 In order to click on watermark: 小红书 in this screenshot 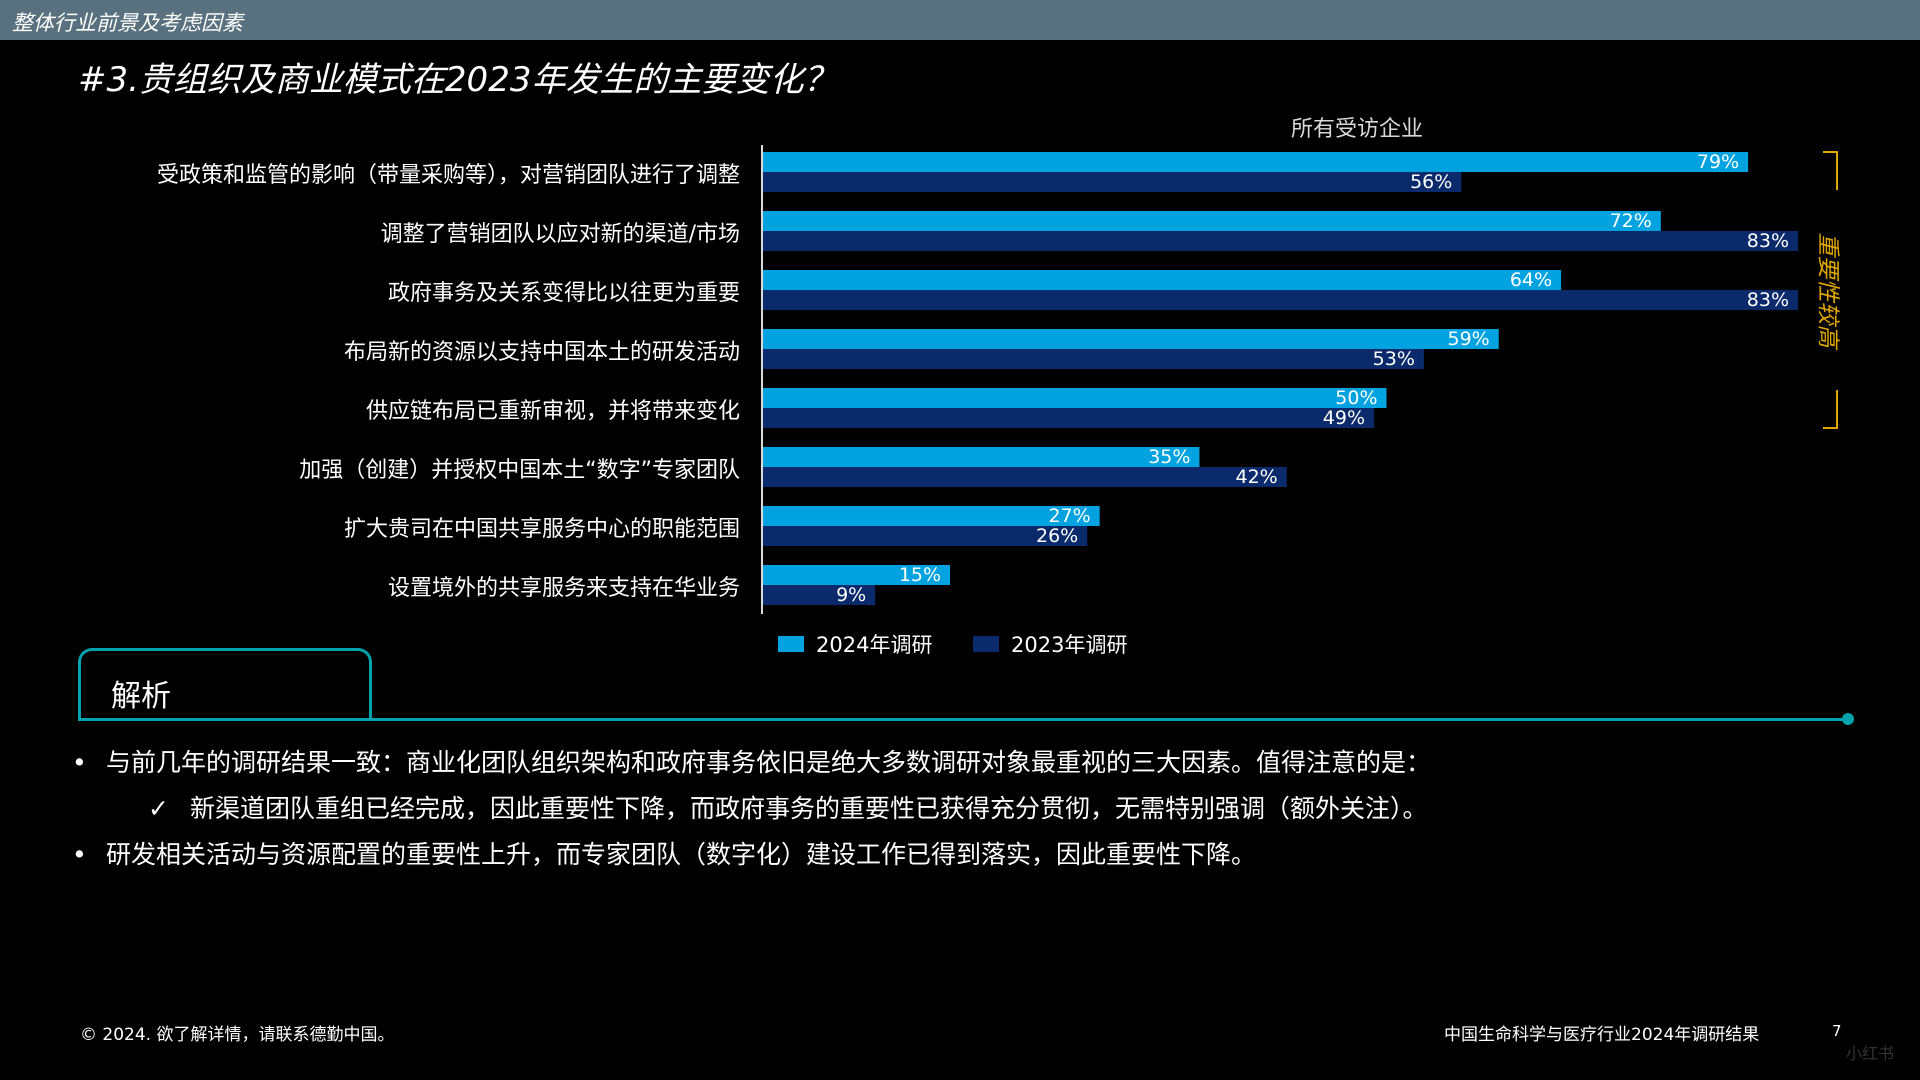, I will do `click(1870, 1053)`.